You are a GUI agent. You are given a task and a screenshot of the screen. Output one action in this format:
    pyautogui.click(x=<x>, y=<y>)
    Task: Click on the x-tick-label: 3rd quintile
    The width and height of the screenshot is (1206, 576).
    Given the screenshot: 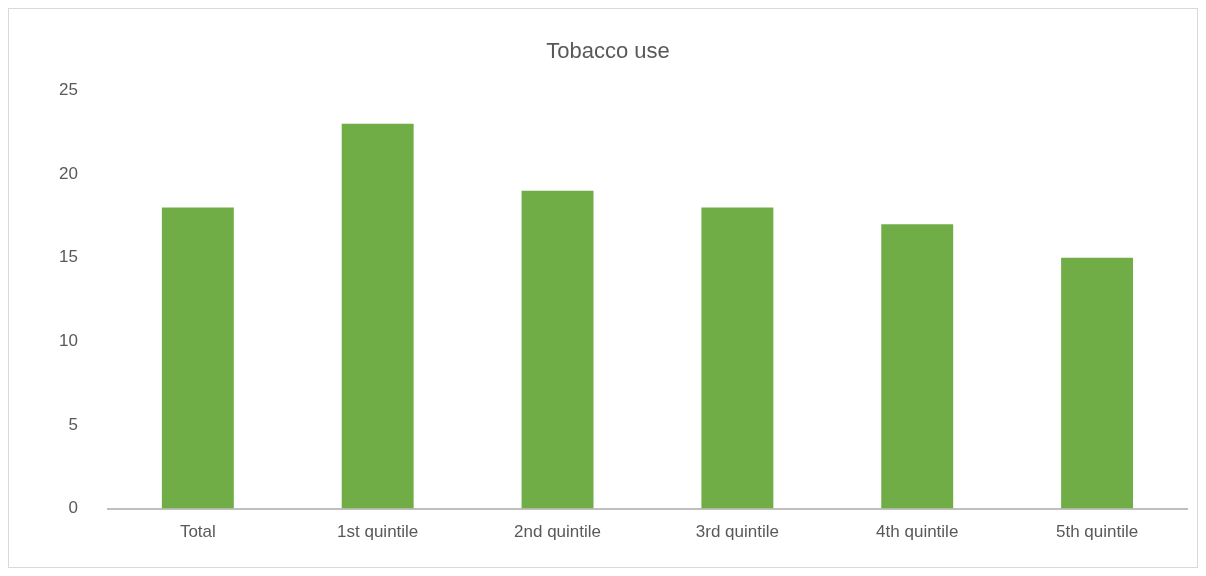 What is the action you would take?
    pyautogui.click(x=737, y=532)
    